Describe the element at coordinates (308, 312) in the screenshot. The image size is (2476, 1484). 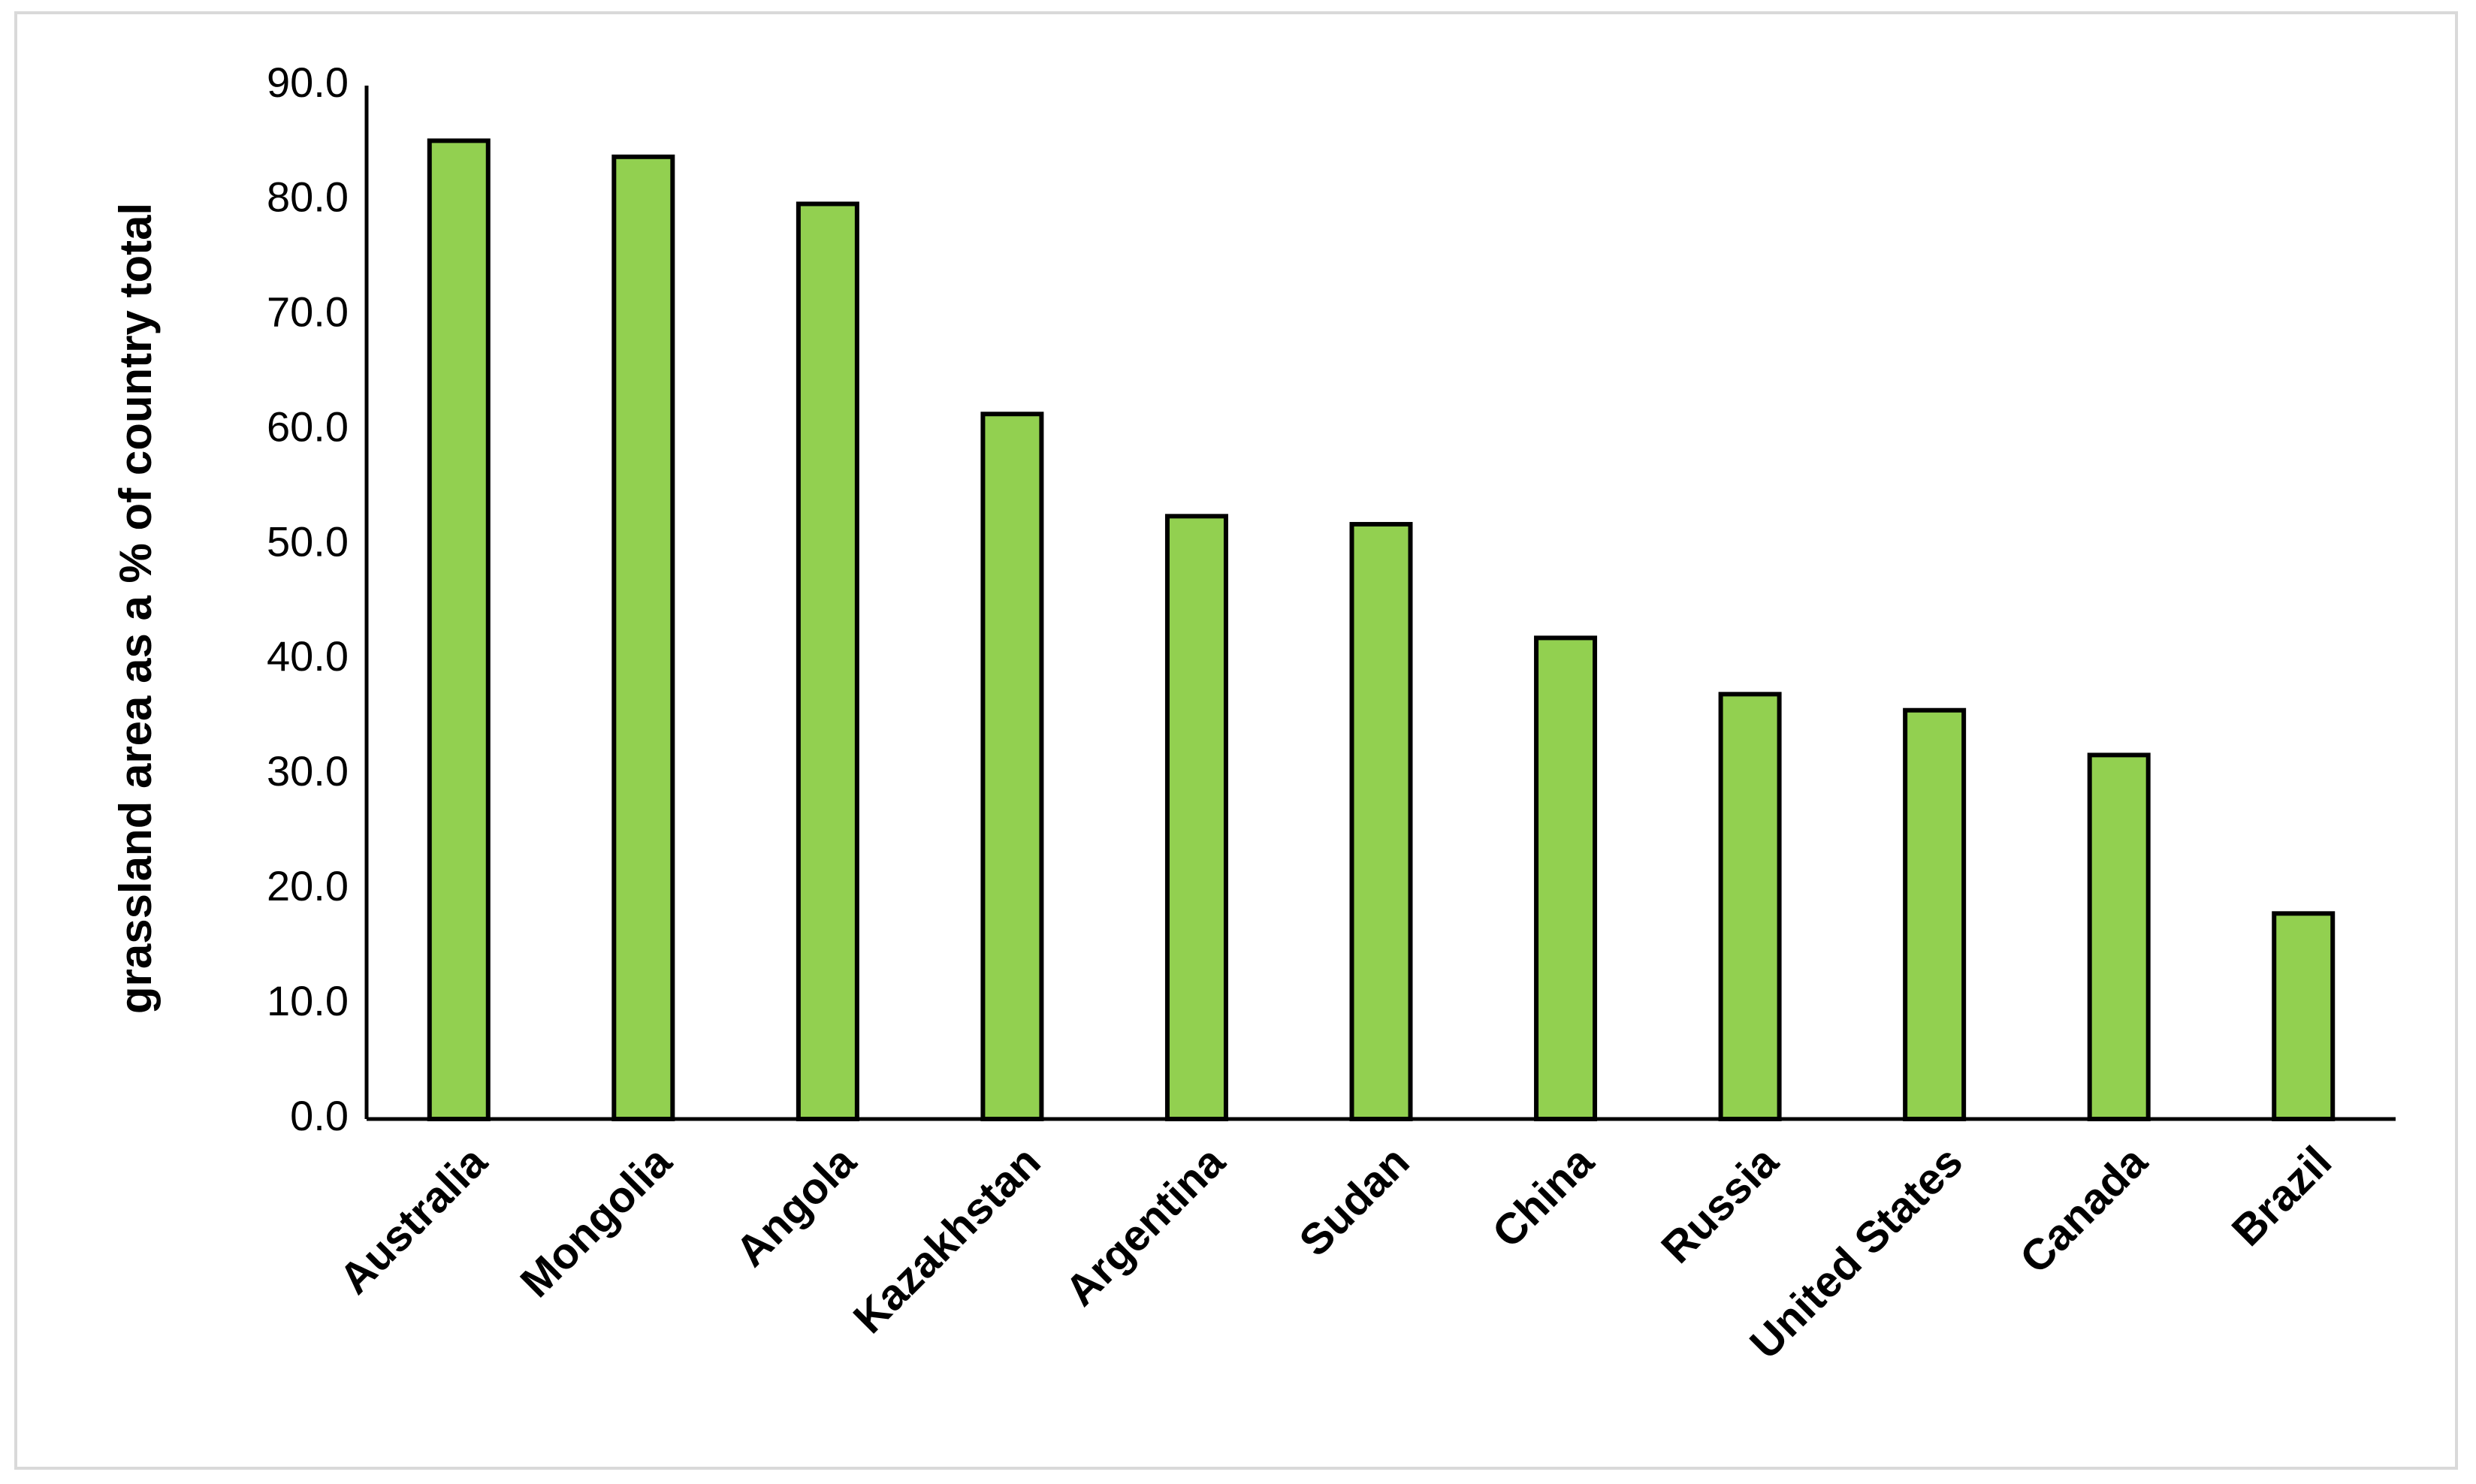
I see `y-tick-label: 70.0` at that location.